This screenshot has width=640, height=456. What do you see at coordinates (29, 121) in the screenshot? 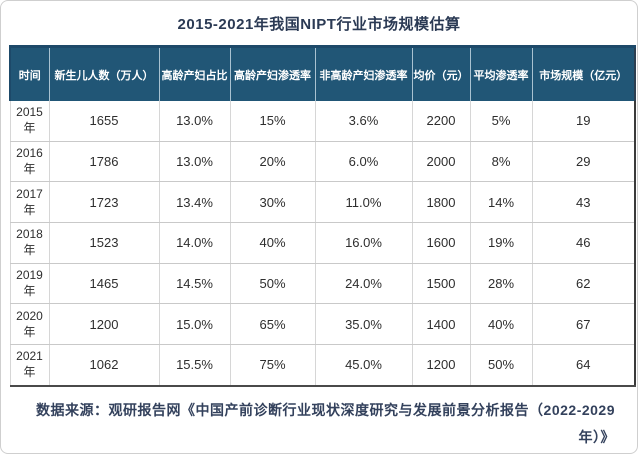
I see `year-cell: 2015年` at bounding box center [29, 121].